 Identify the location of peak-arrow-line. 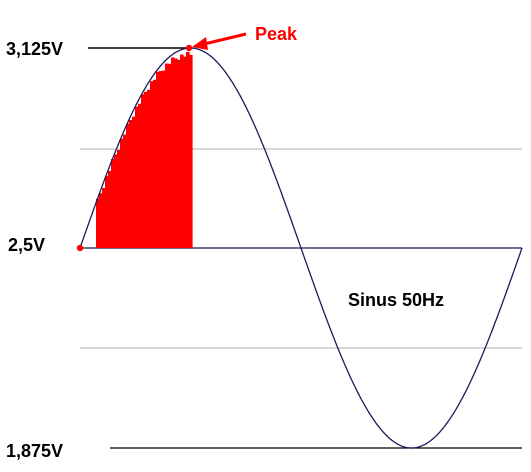
(223, 39).